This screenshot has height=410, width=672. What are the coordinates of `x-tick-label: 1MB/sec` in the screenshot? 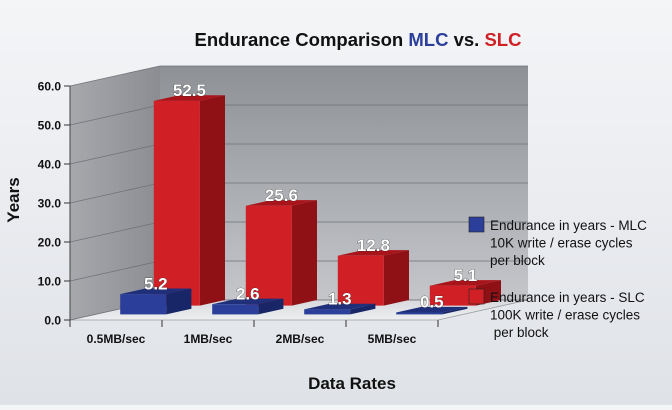 It's located at (208, 339).